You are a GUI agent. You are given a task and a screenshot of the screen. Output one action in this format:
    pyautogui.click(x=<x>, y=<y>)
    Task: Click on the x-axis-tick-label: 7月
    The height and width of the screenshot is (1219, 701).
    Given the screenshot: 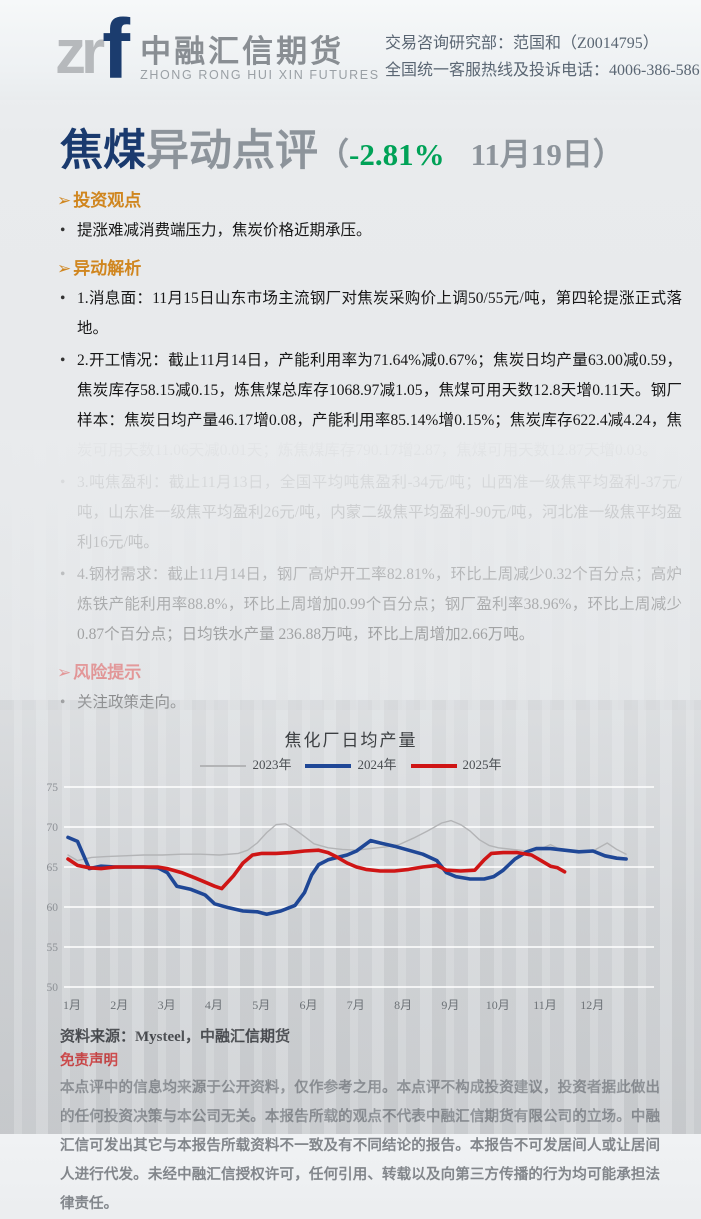 What is the action you would take?
    pyautogui.click(x=356, y=1005)
    